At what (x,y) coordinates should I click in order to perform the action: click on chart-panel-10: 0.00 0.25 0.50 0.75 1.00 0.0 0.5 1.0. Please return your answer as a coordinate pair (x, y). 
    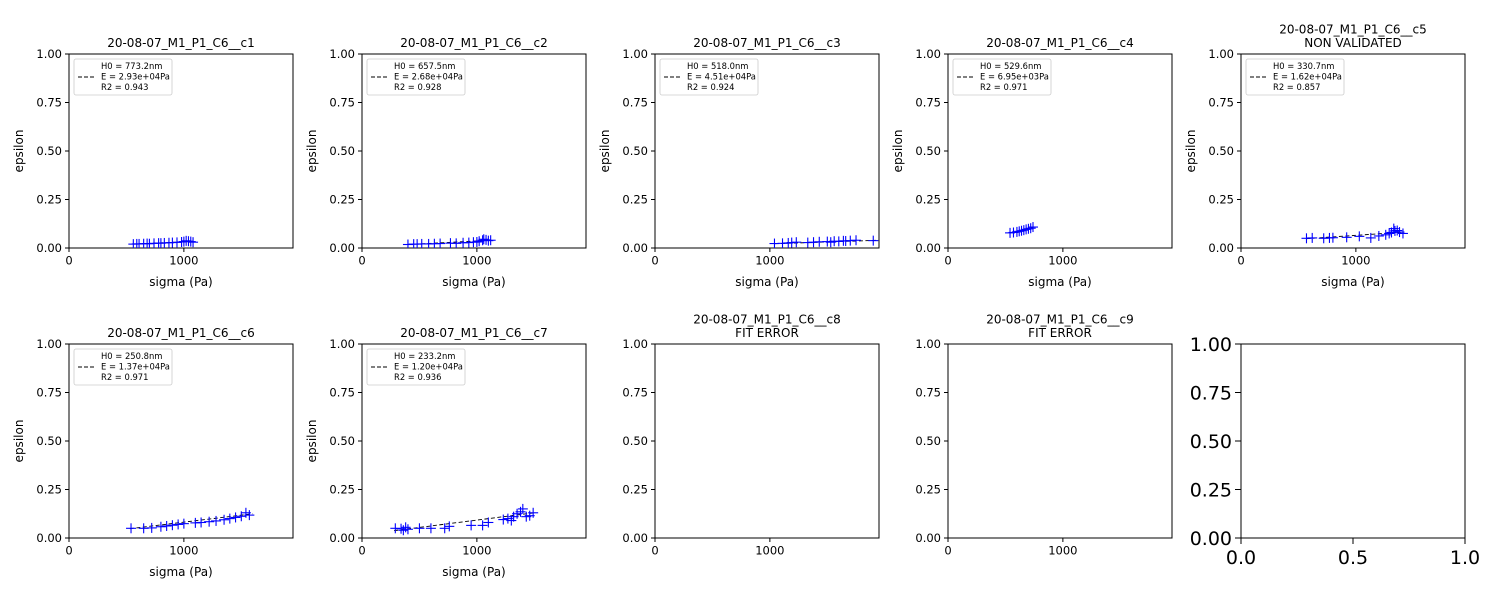
    Looking at the image, I should click on (1335, 451).